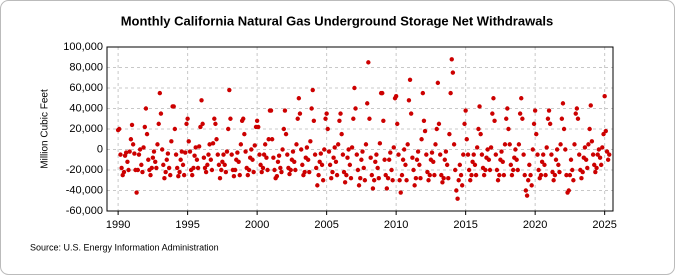 Image resolution: width=675 pixels, height=280 pixels. I want to click on y-tick-label: -60,000, so click(84, 211).